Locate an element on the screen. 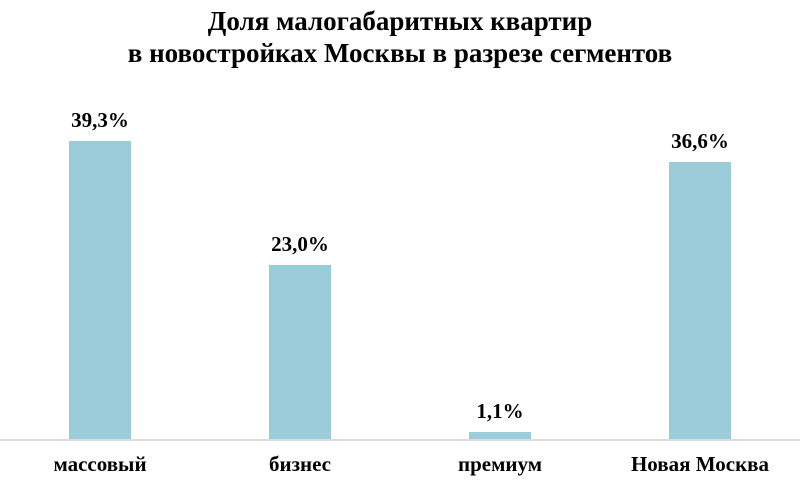  data-label-Новая Москва: 36,6% is located at coordinates (700, 141).